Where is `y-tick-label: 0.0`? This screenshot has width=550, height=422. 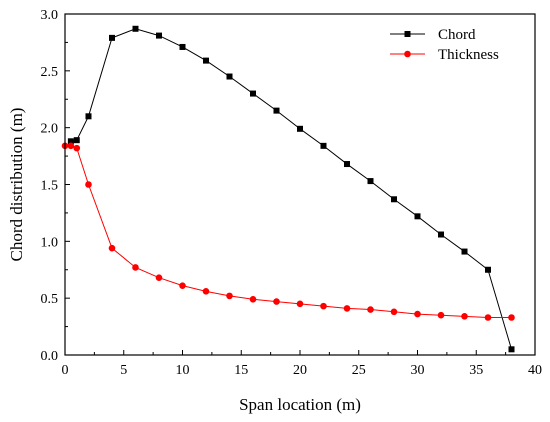 y-tick-label: 0.0 is located at coordinates (50, 356).